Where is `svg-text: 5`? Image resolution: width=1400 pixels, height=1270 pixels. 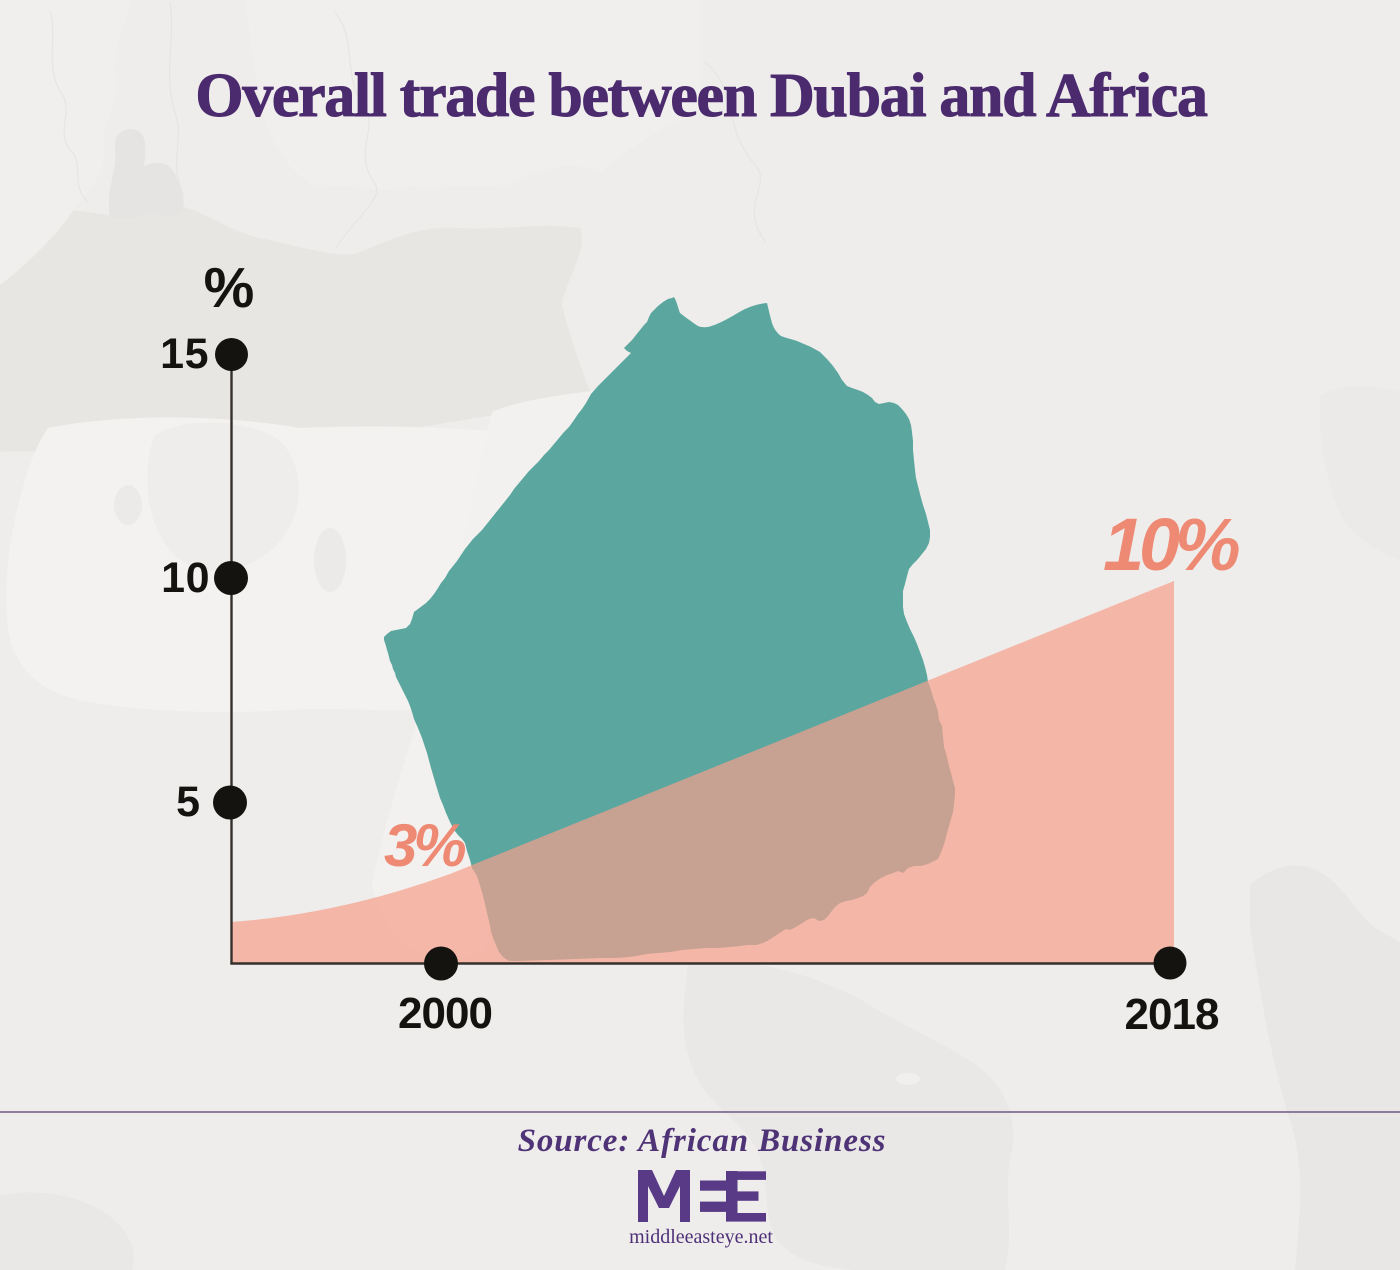 svg-text: 5 is located at coordinates (188, 802).